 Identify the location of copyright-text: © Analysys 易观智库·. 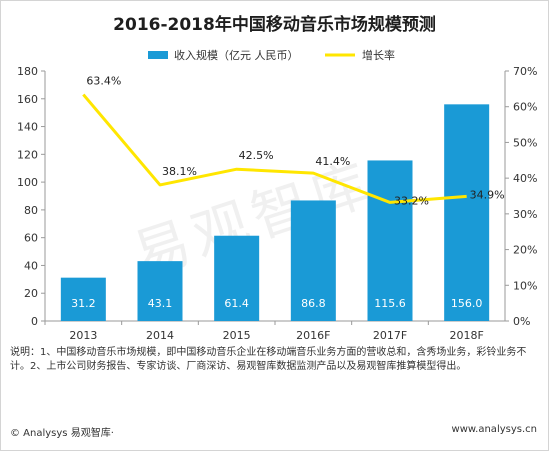
(62, 433).